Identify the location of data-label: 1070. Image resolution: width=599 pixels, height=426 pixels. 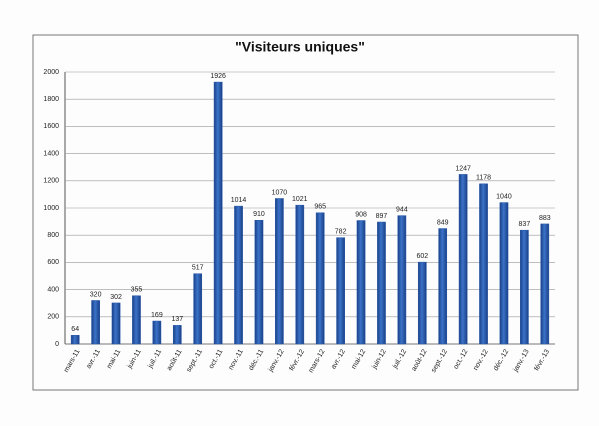
(280, 192).